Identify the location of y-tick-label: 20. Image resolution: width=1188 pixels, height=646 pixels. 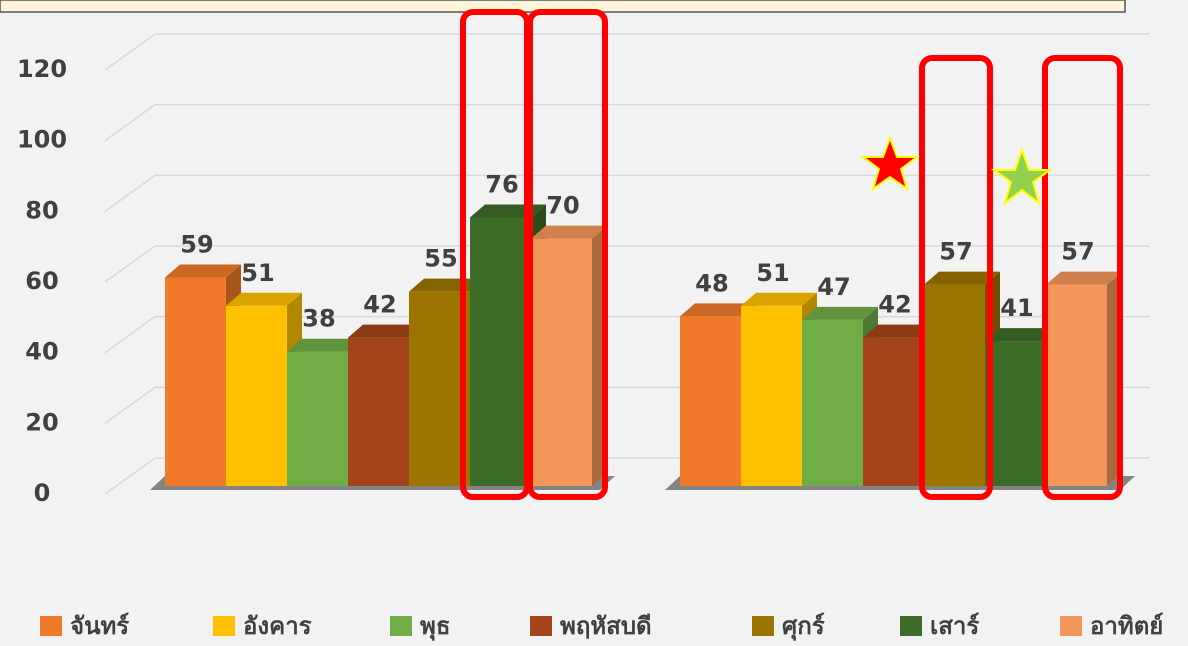
(41, 422).